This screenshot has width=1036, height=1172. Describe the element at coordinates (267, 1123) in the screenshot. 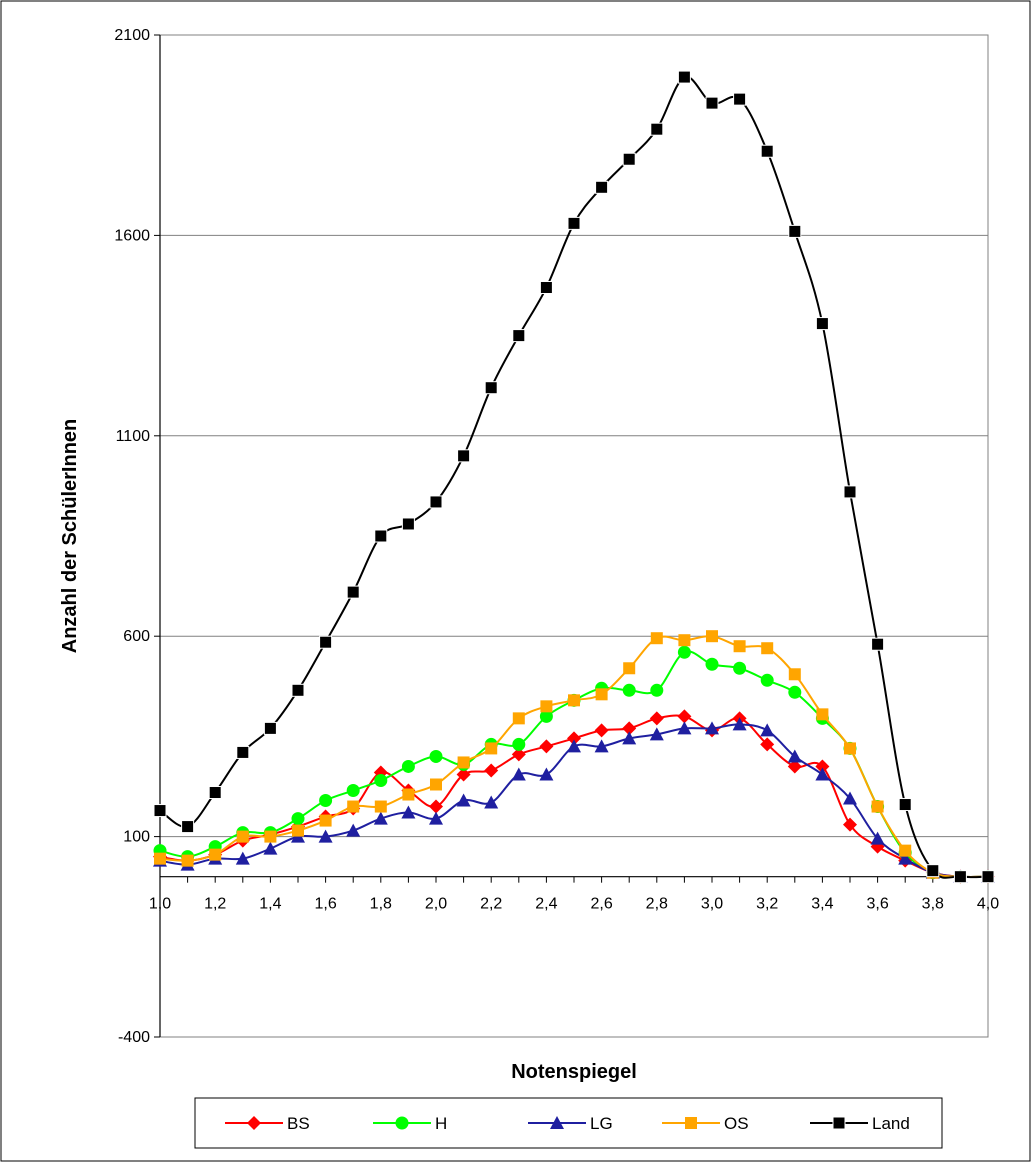

I see `legend-entry-bs: BS` at that location.